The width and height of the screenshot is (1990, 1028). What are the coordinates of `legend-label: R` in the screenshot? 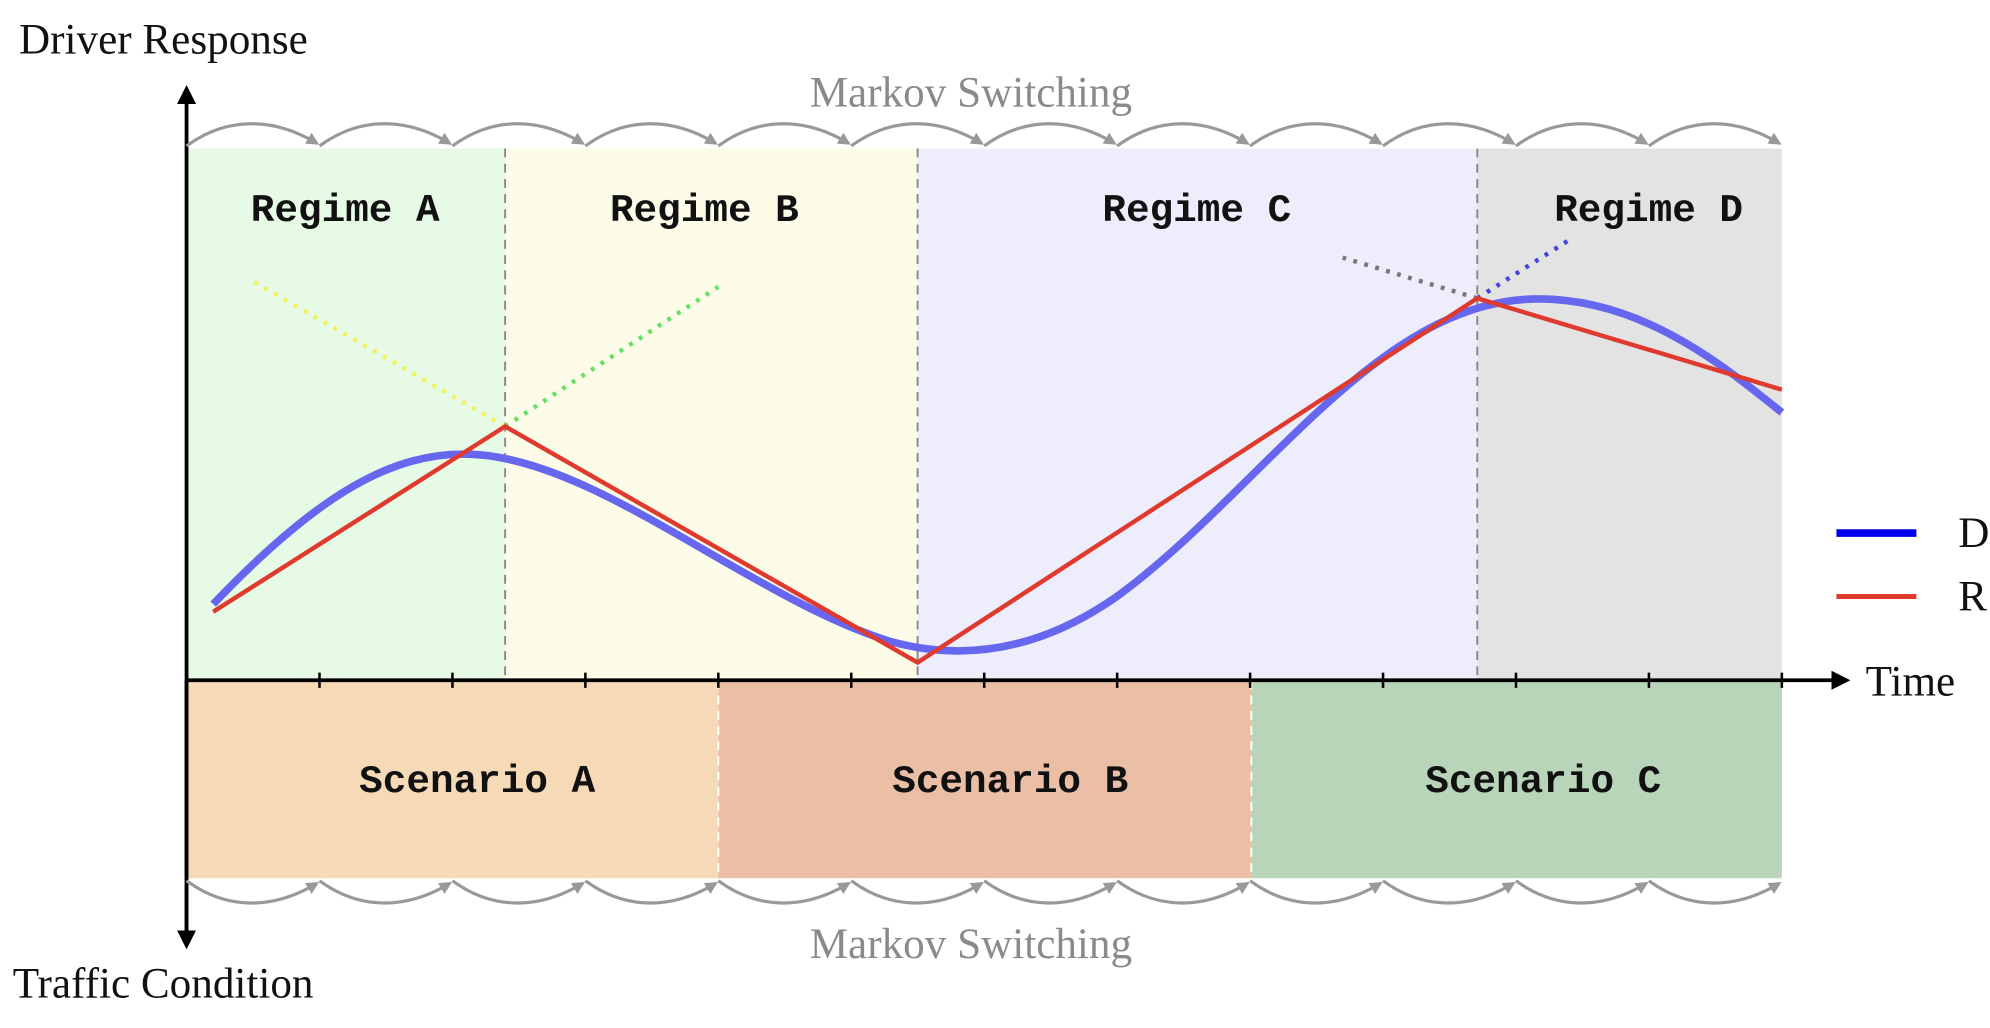 It's located at (1972, 596).